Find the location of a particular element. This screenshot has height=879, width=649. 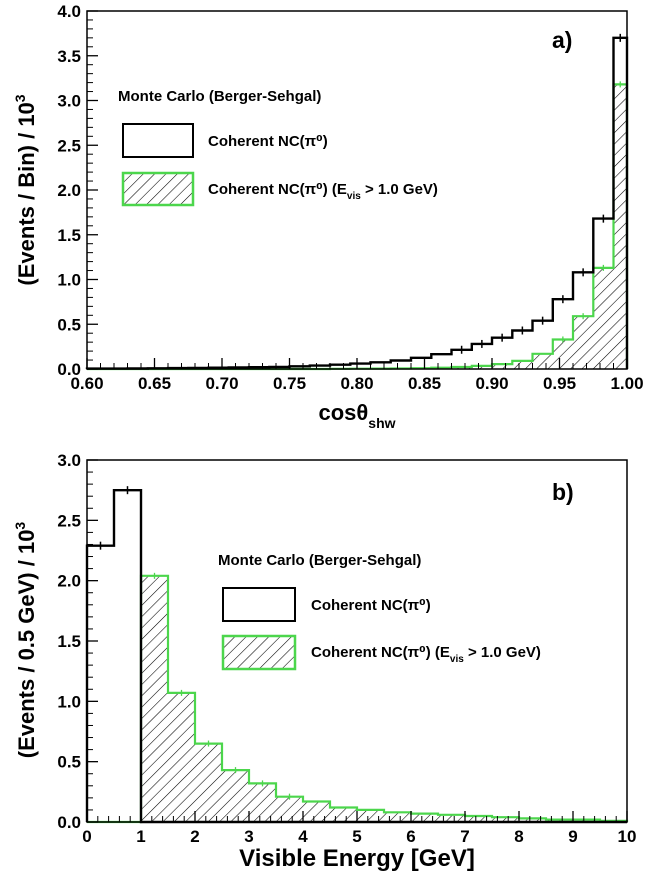

y-tick-label: 3.5 is located at coordinates (69, 56).